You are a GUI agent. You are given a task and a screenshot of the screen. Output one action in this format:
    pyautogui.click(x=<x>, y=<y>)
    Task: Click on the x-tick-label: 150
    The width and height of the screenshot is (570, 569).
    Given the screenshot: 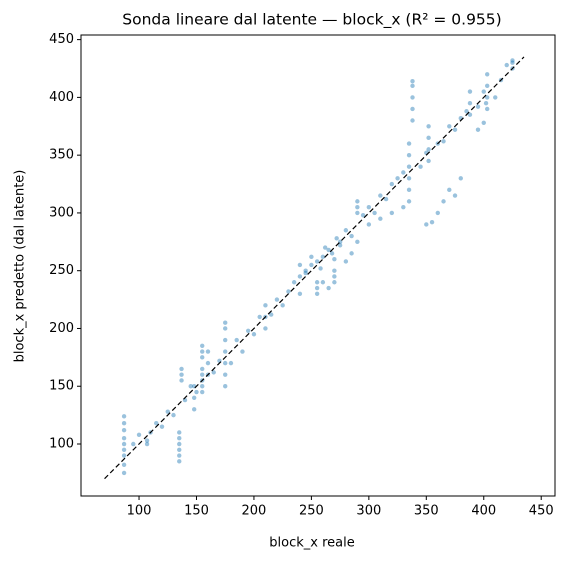 What is the action you would take?
    pyautogui.click(x=196, y=511)
    